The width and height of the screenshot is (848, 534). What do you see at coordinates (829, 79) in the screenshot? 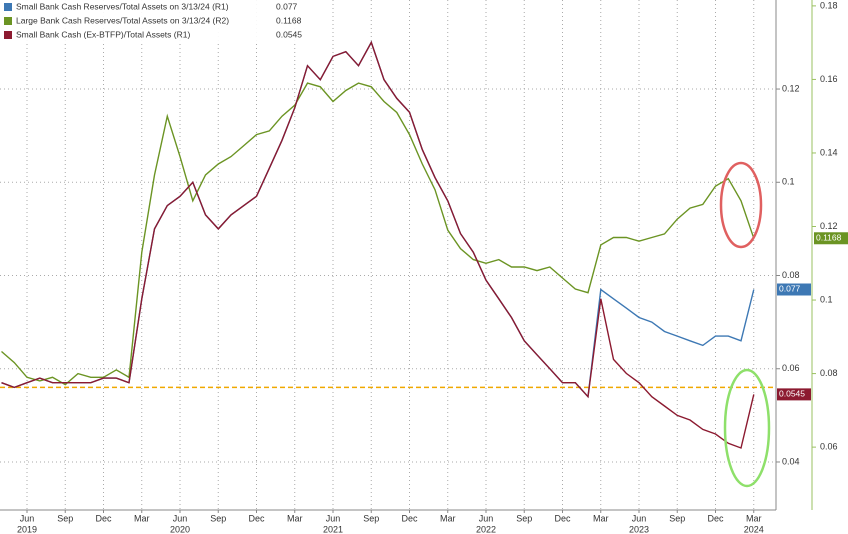
I see `y2-tick-label: 0.16` at bounding box center [829, 79].